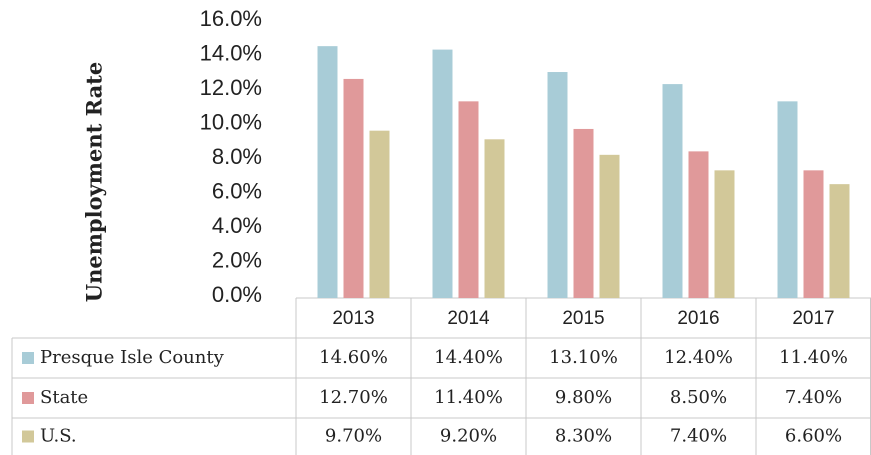 Image resolution: width=871 pixels, height=455 pixels. Describe the element at coordinates (698, 397) in the screenshot. I see `table-cell: 8.50%` at that location.